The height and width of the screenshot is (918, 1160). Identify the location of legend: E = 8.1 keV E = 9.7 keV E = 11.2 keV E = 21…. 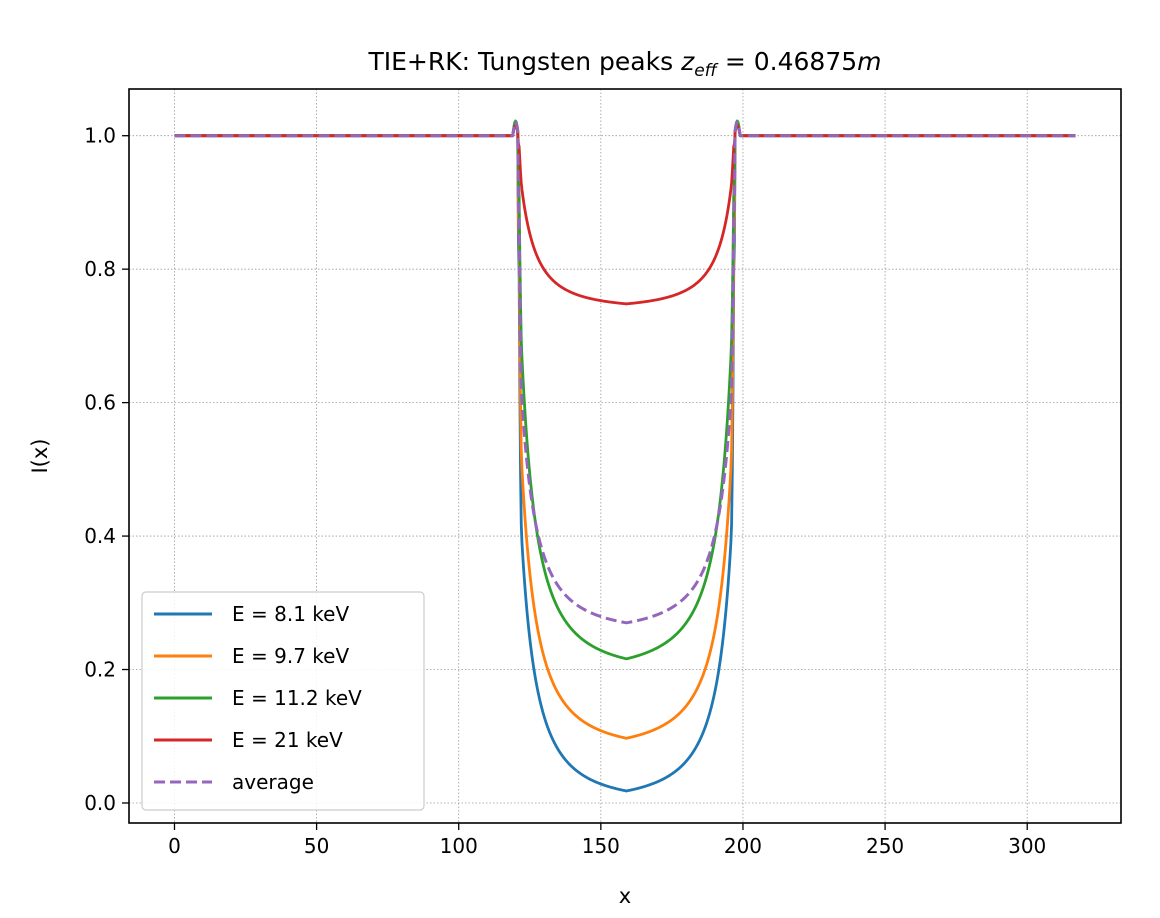
(283, 701).